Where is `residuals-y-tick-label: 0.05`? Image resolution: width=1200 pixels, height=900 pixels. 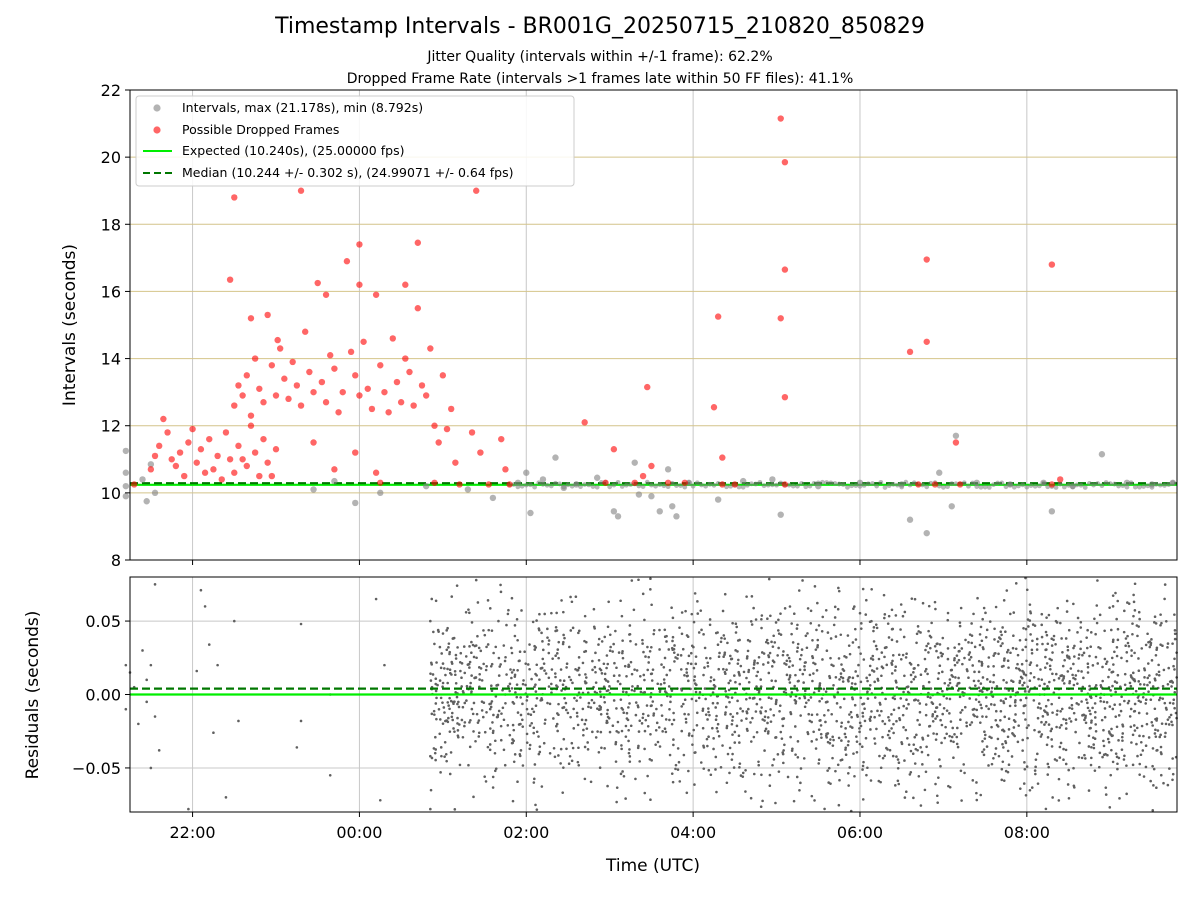 residuals-y-tick-label: 0.05 is located at coordinates (103, 621).